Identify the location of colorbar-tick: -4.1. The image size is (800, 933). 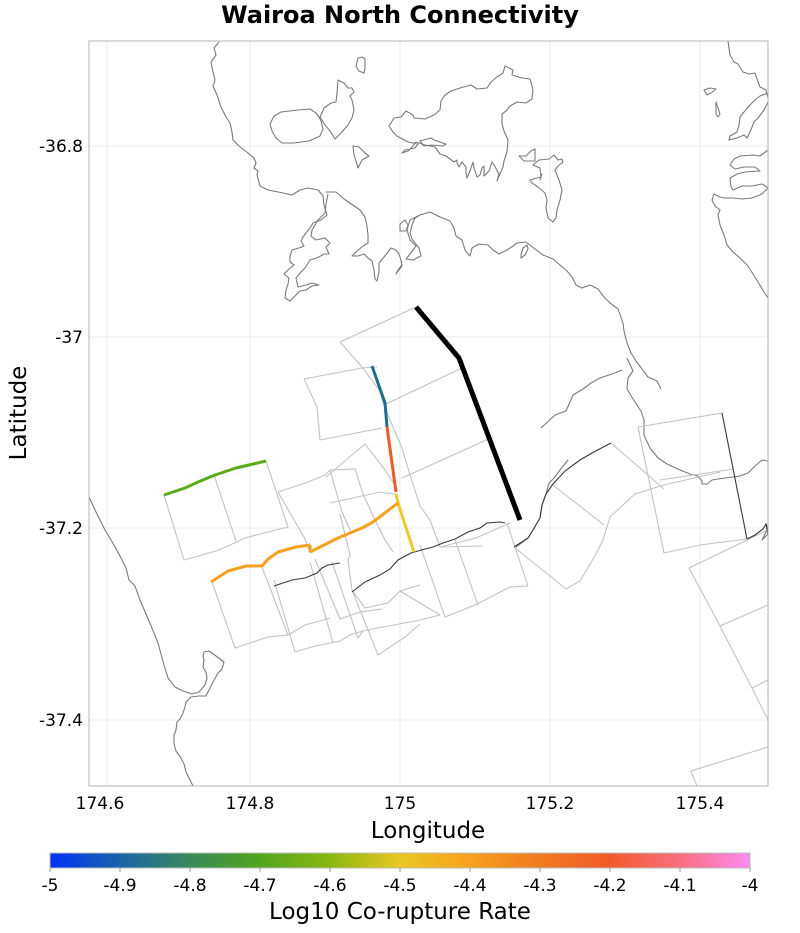
(679, 886).